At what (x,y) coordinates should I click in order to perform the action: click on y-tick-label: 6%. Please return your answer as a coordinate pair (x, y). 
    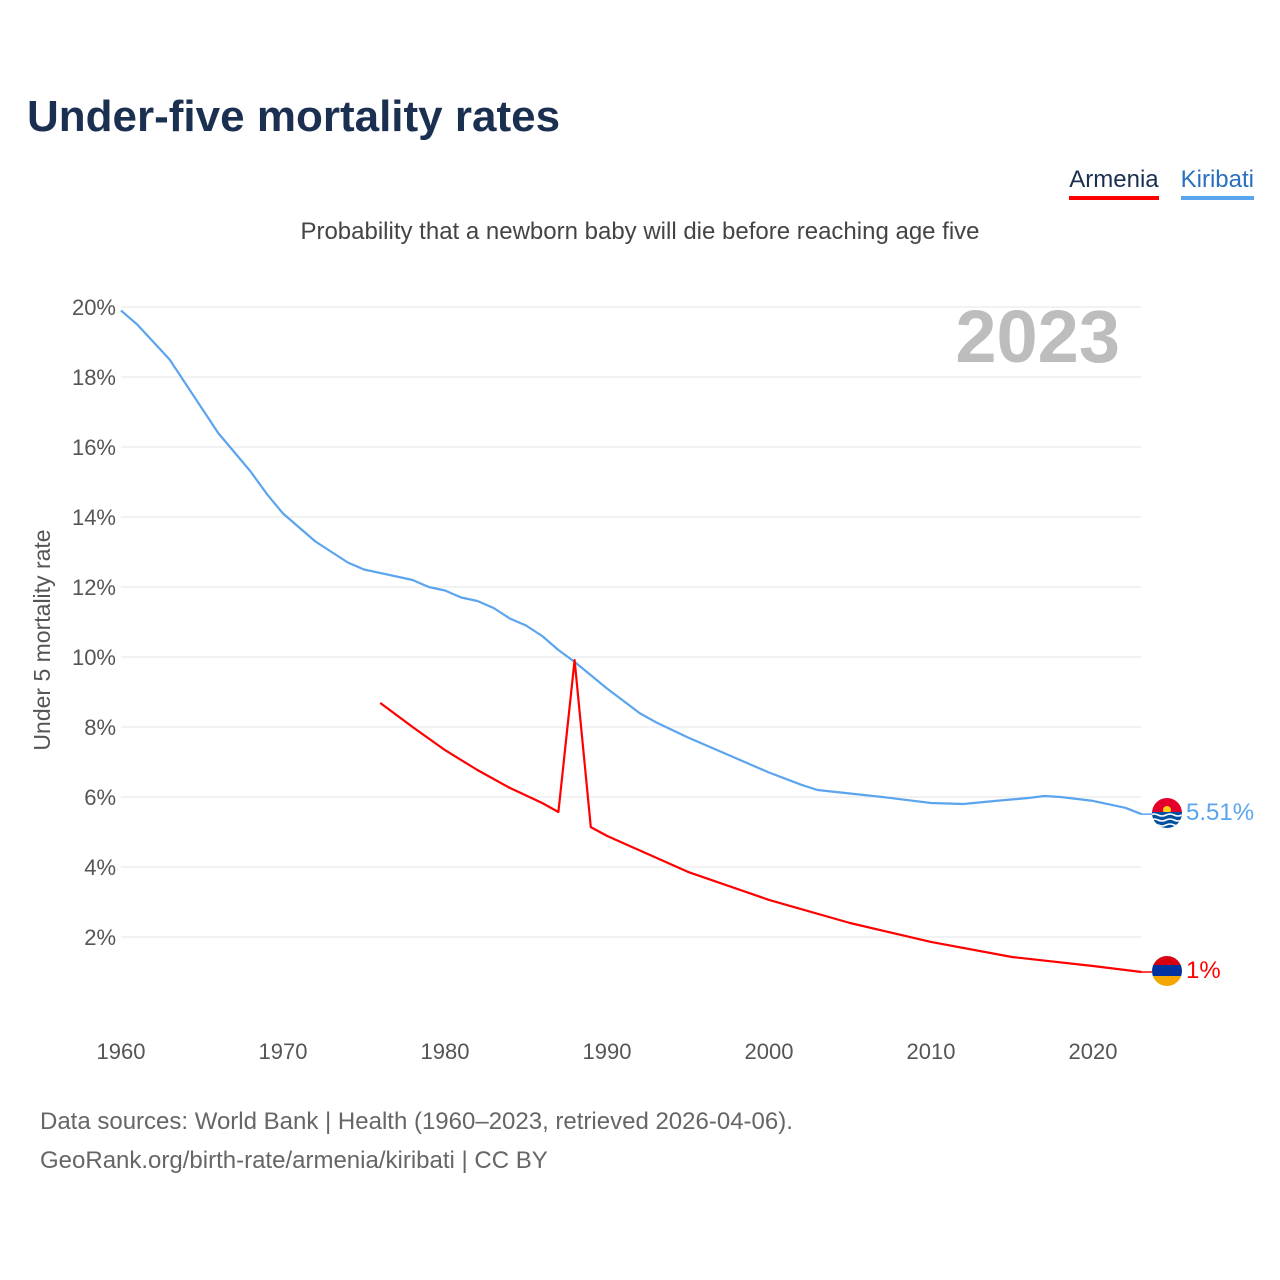
    Looking at the image, I should click on (100, 797).